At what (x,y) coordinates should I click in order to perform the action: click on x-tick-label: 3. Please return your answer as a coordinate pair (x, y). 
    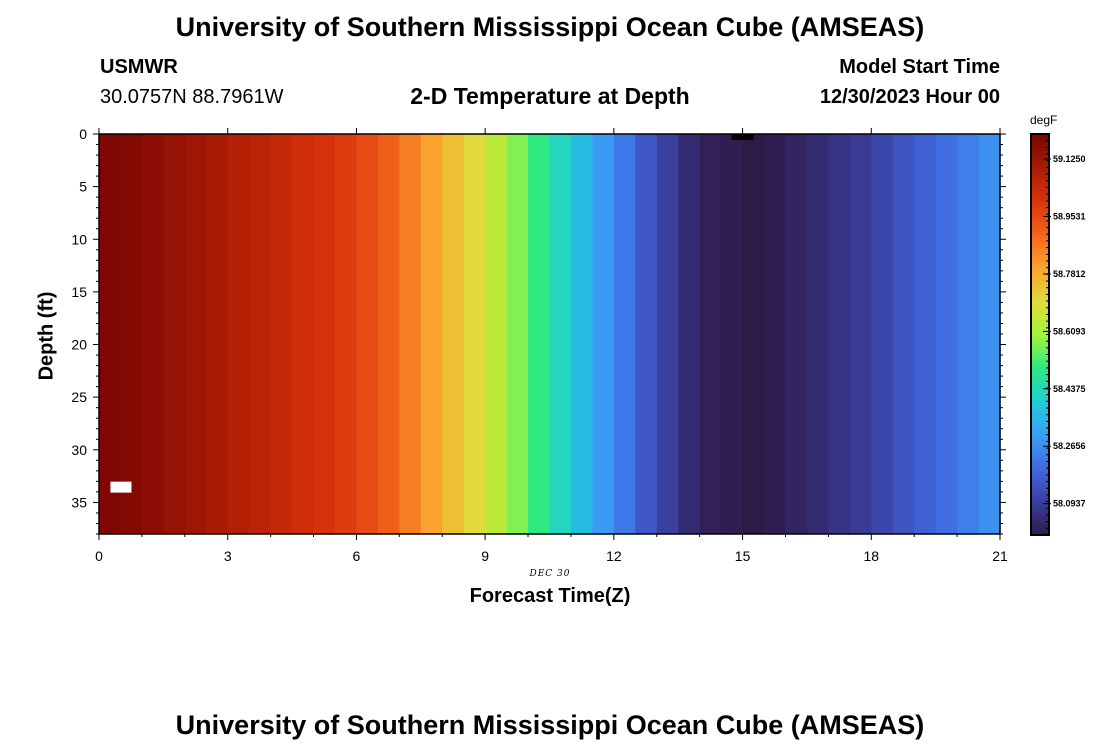
    Looking at the image, I should click on (228, 556).